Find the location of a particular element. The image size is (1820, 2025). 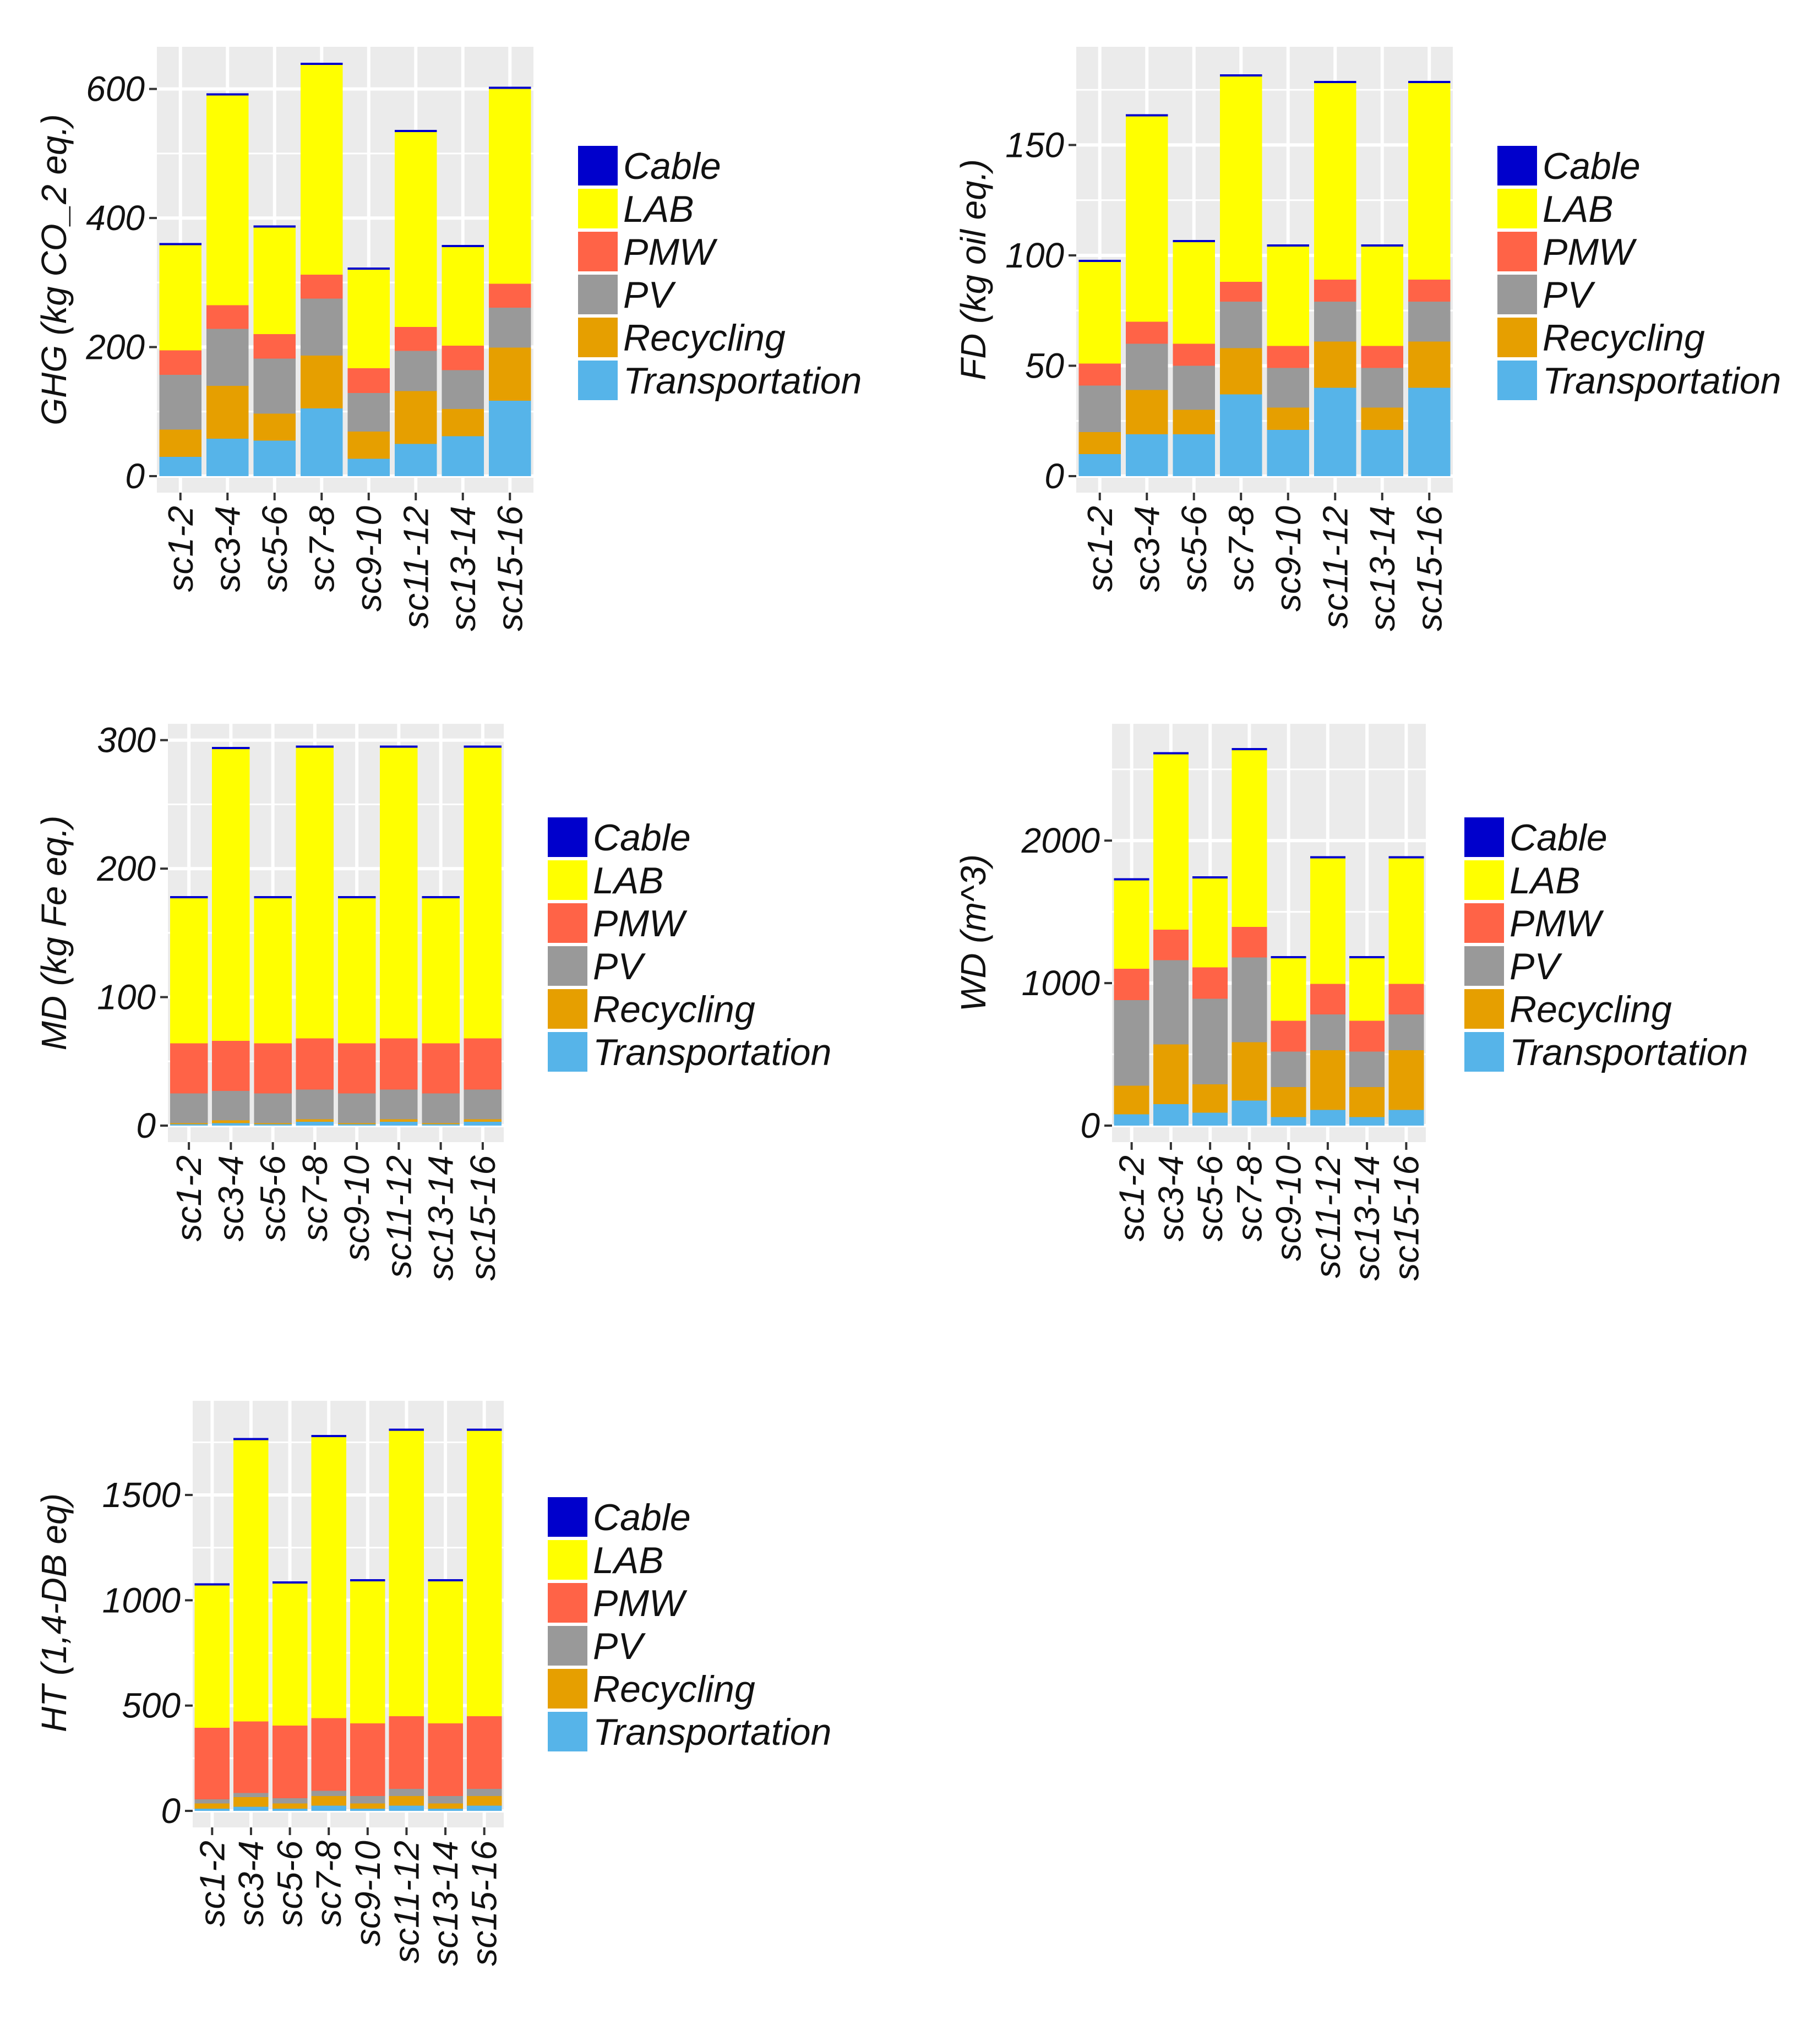

legend-label-lab: LAB is located at coordinates (1578, 209).